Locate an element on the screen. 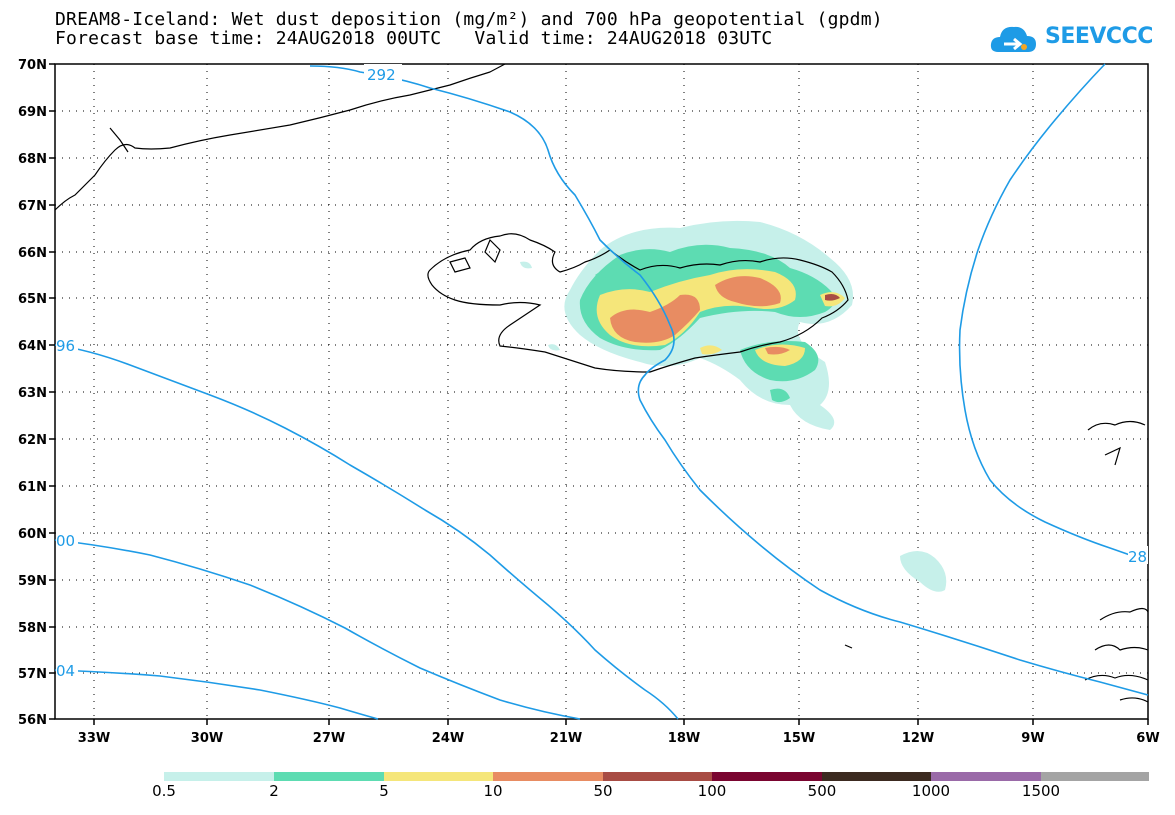  legend-label: 100 is located at coordinates (712, 791).